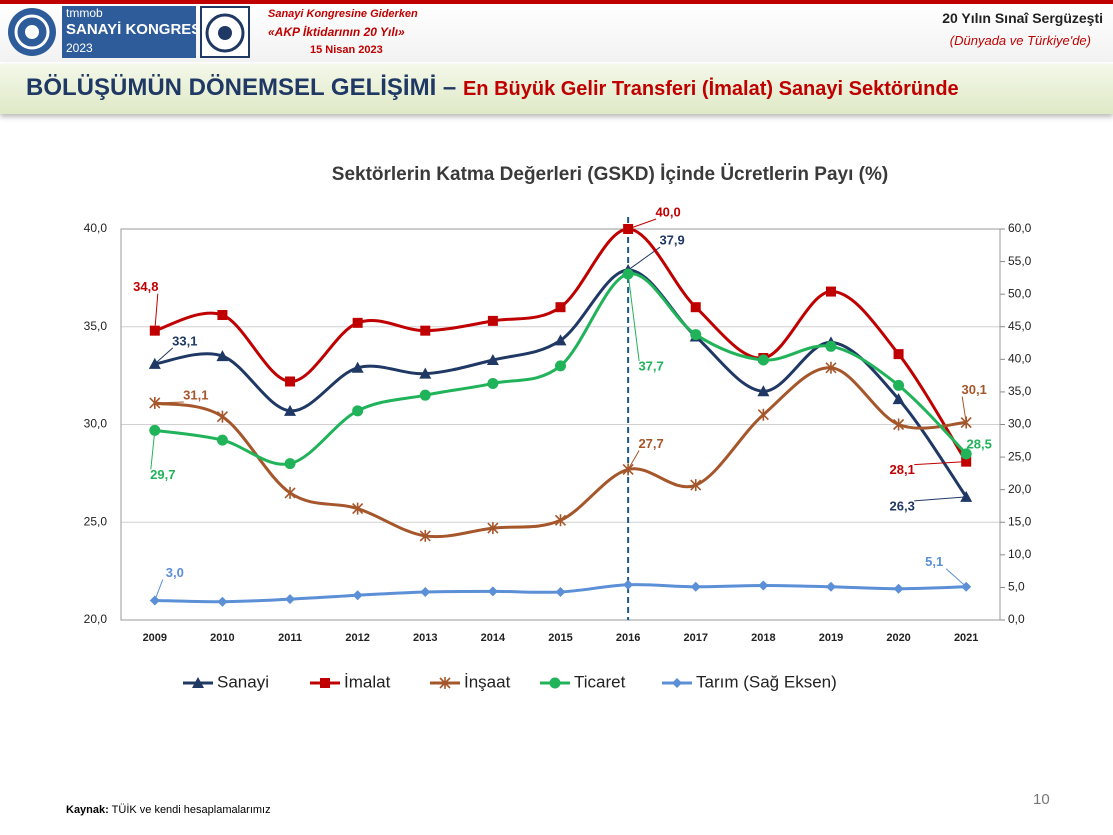  Describe the element at coordinates (470, 681) in the screenshot. I see `legend-item: İnşaat` at that location.